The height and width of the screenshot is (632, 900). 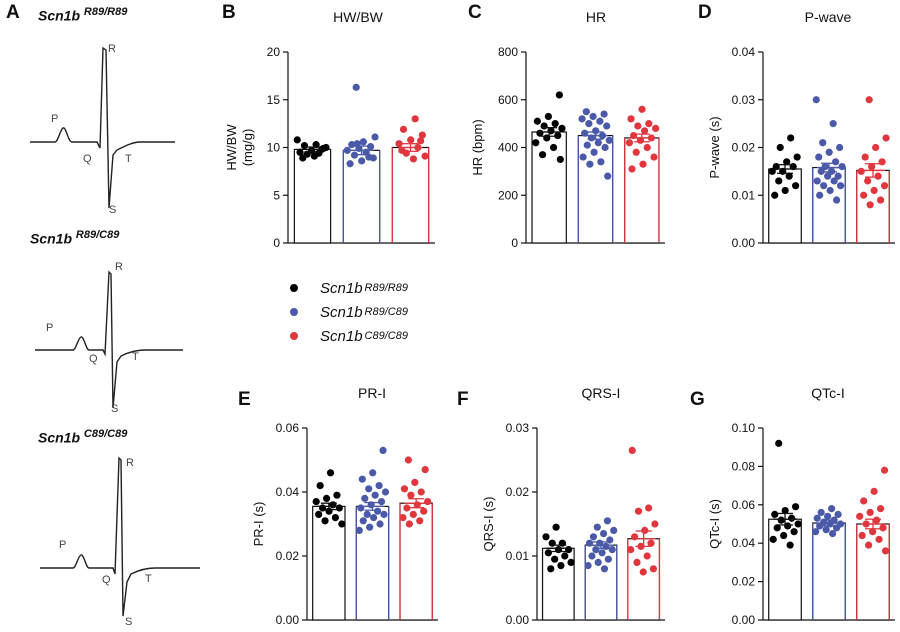 What do you see at coordinates (244, 399) in the screenshot?
I see `panel-letter-e: E` at bounding box center [244, 399].